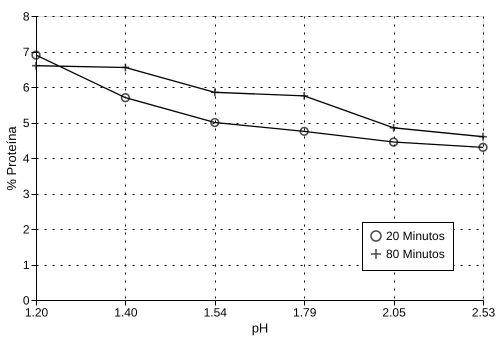 The height and width of the screenshot is (340, 503). Describe the element at coordinates (415, 236) in the screenshot. I see `legend-label: 20 Minutos` at that location.